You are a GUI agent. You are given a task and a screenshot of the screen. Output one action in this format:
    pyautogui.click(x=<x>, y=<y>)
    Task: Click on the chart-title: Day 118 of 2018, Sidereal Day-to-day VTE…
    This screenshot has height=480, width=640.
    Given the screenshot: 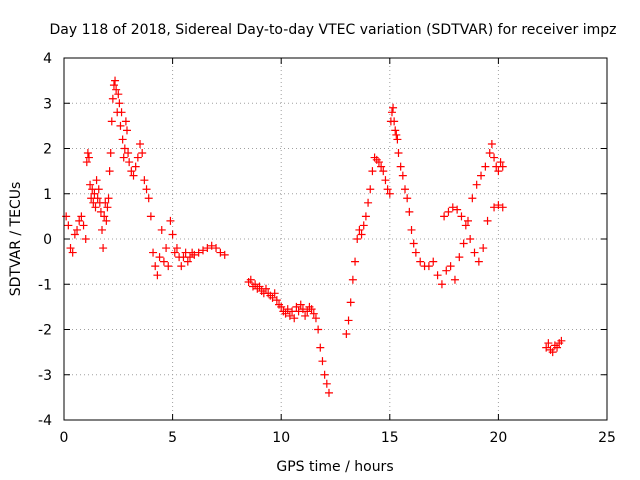 What is the action you would take?
    pyautogui.click(x=333, y=30)
    